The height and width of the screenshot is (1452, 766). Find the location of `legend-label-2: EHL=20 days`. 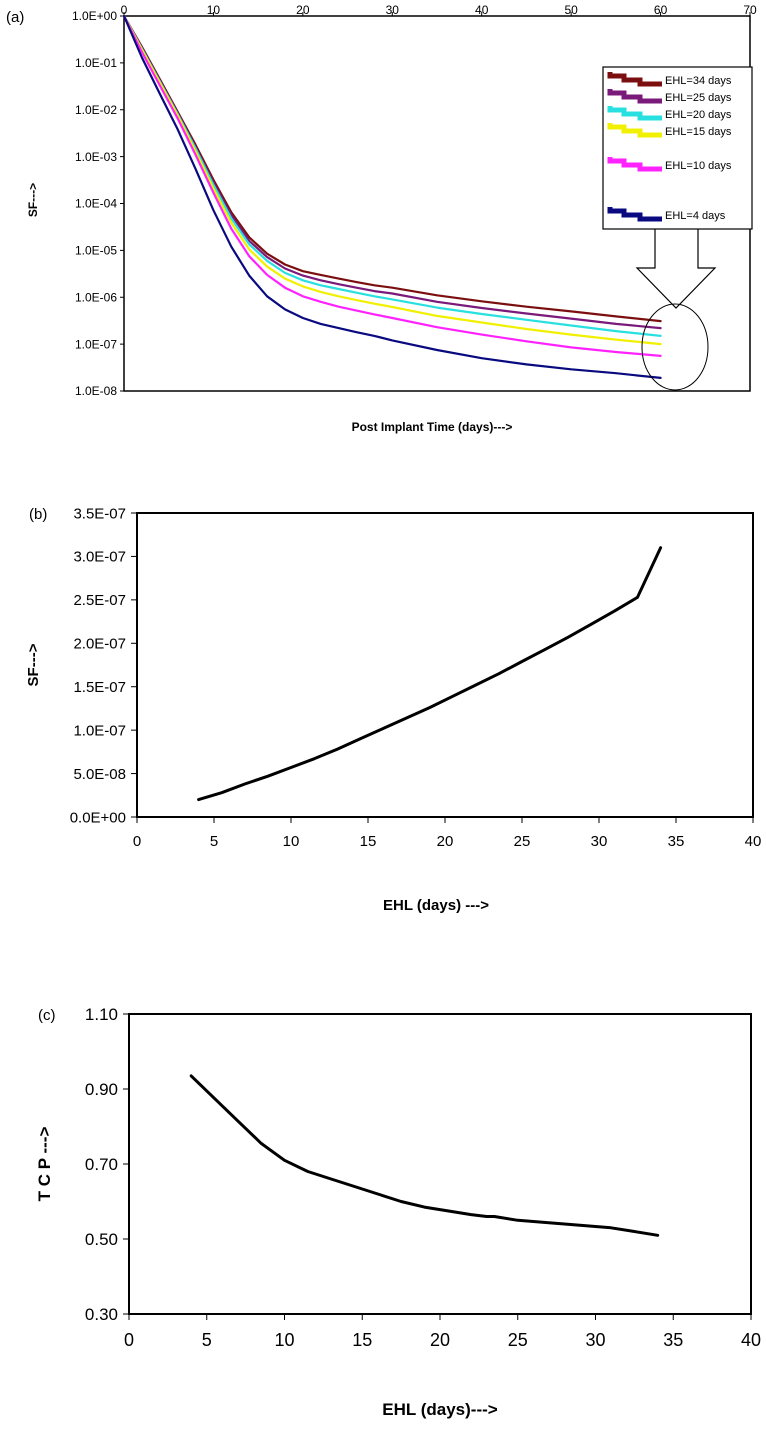

legend-label-2: EHL=20 days is located at coordinates (698, 115).